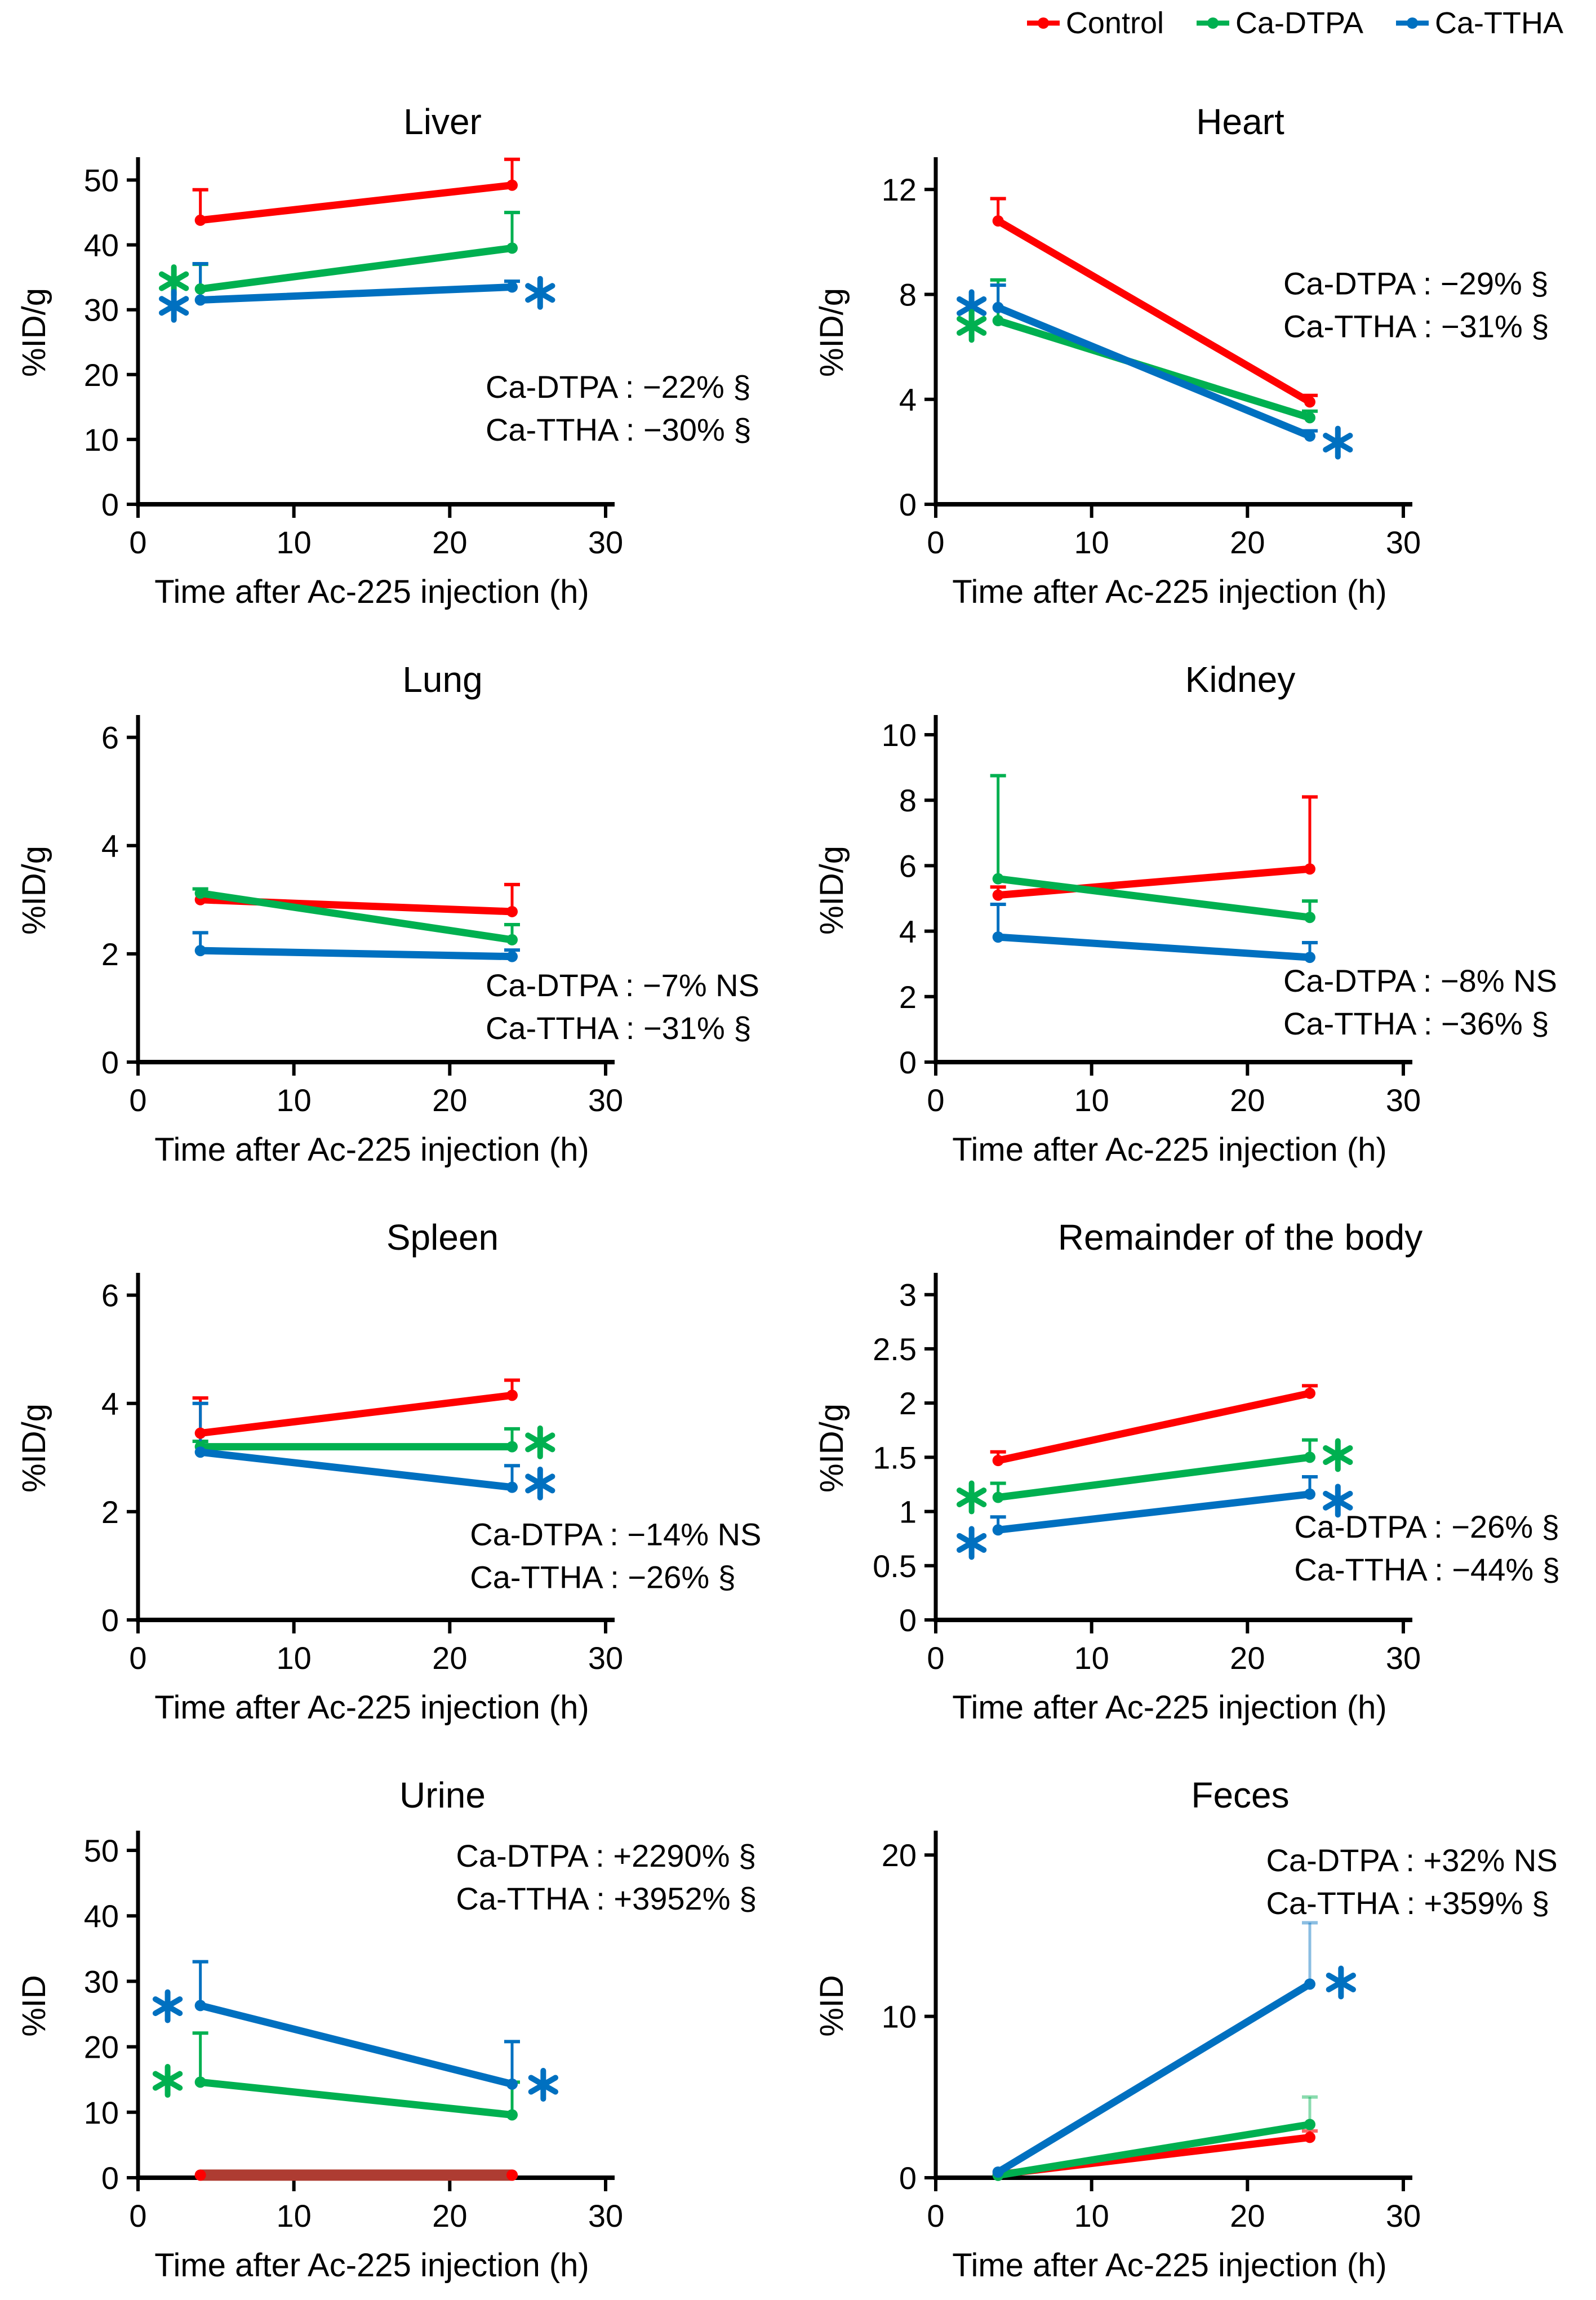  What do you see at coordinates (603, 1577) in the screenshot?
I see `annotation-line: Ca-TTHA : −26% §` at bounding box center [603, 1577].